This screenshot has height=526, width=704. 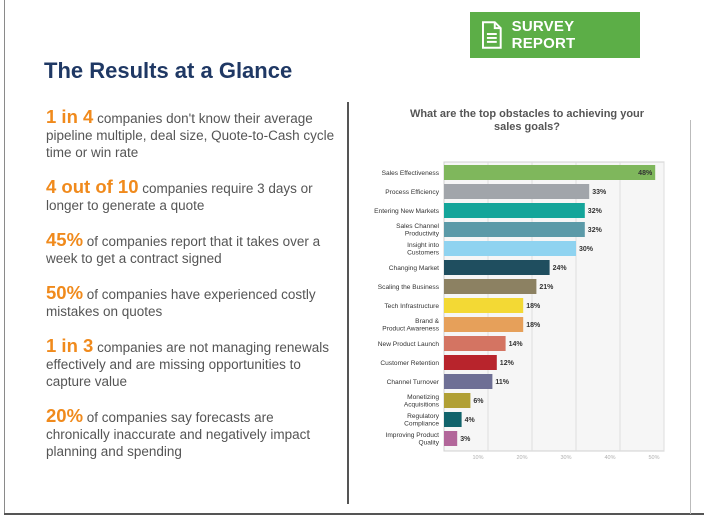 What do you see at coordinates (560, 268) in the screenshot?
I see `value-label: 24%` at bounding box center [560, 268].